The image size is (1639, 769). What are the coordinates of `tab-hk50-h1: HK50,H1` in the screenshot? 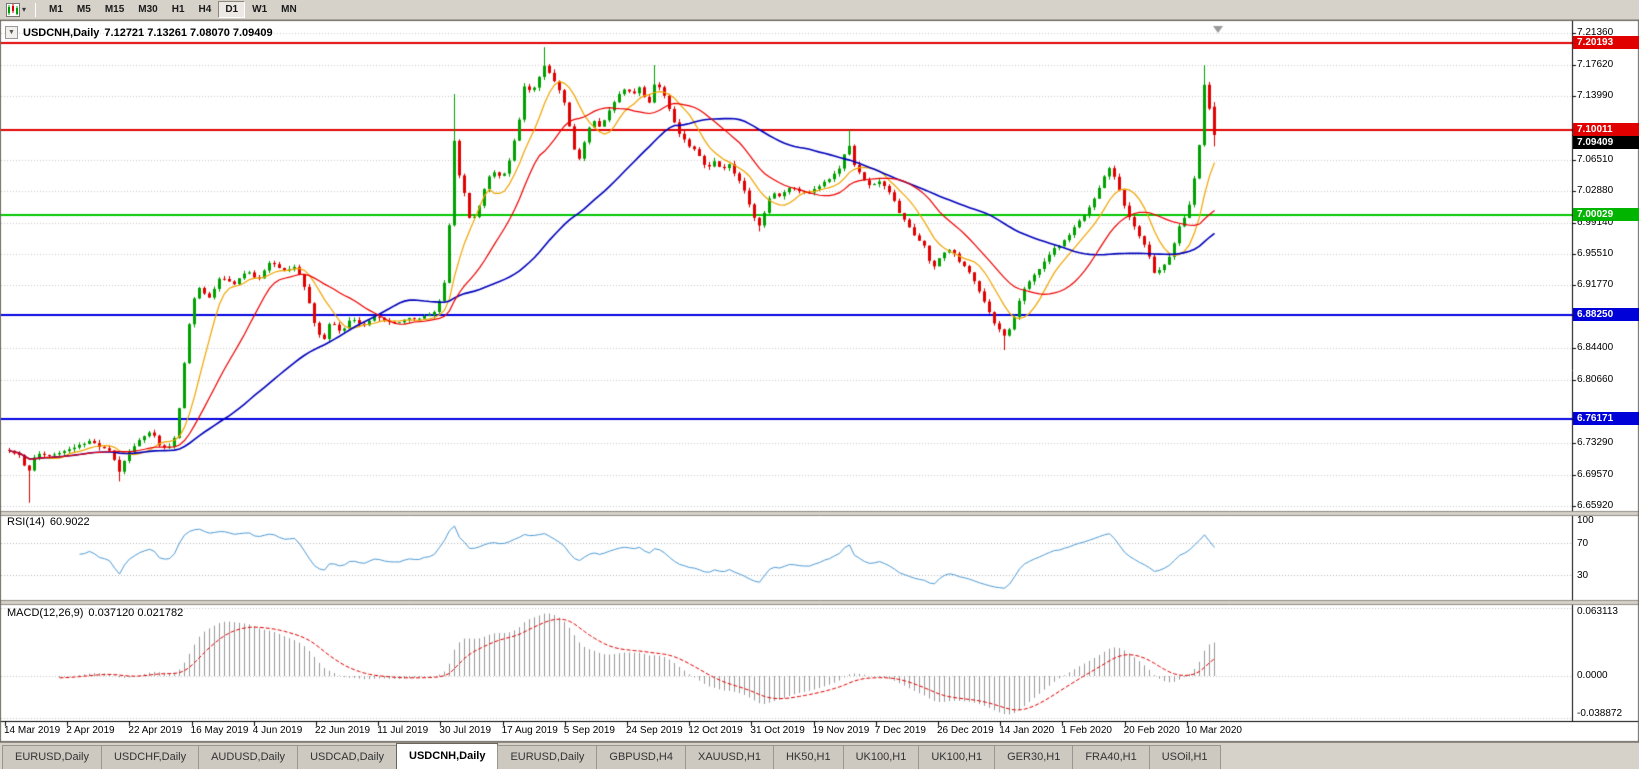 It's located at (808, 757).